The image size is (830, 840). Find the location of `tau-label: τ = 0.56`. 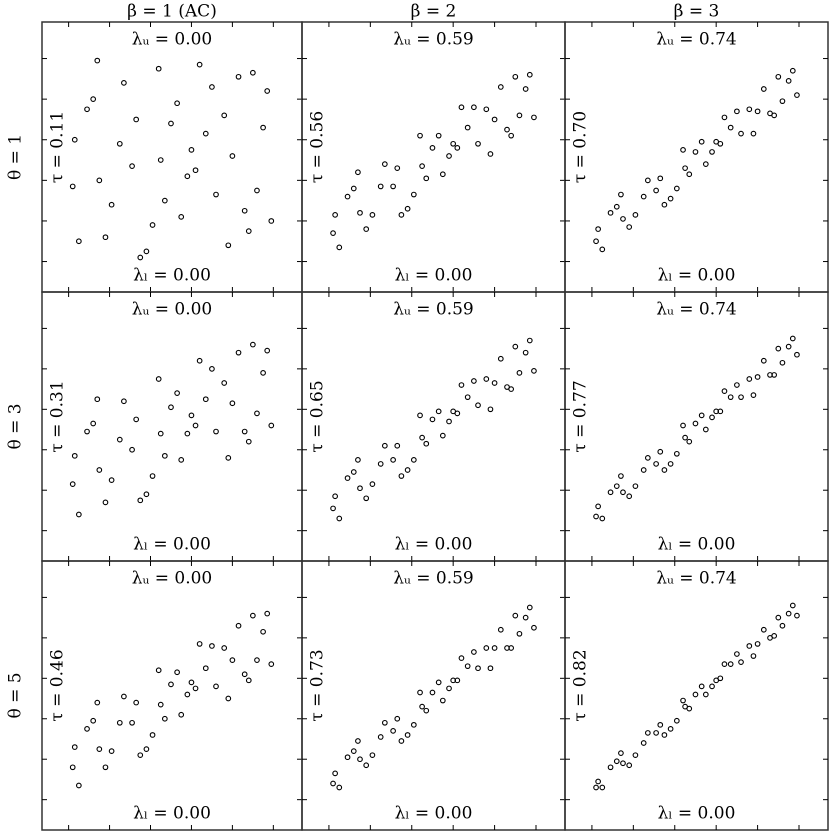

tau-label: τ = 0.56 is located at coordinates (318, 147).